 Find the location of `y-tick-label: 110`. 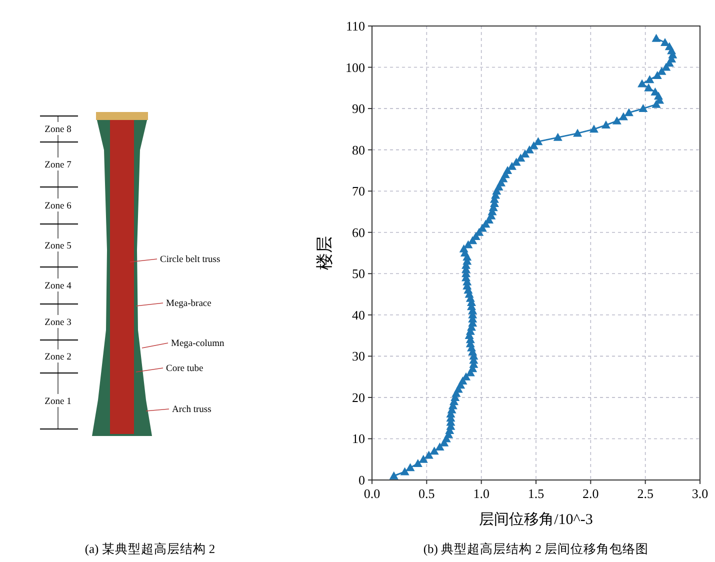

y-tick-label: 110 is located at coordinates (355, 26).